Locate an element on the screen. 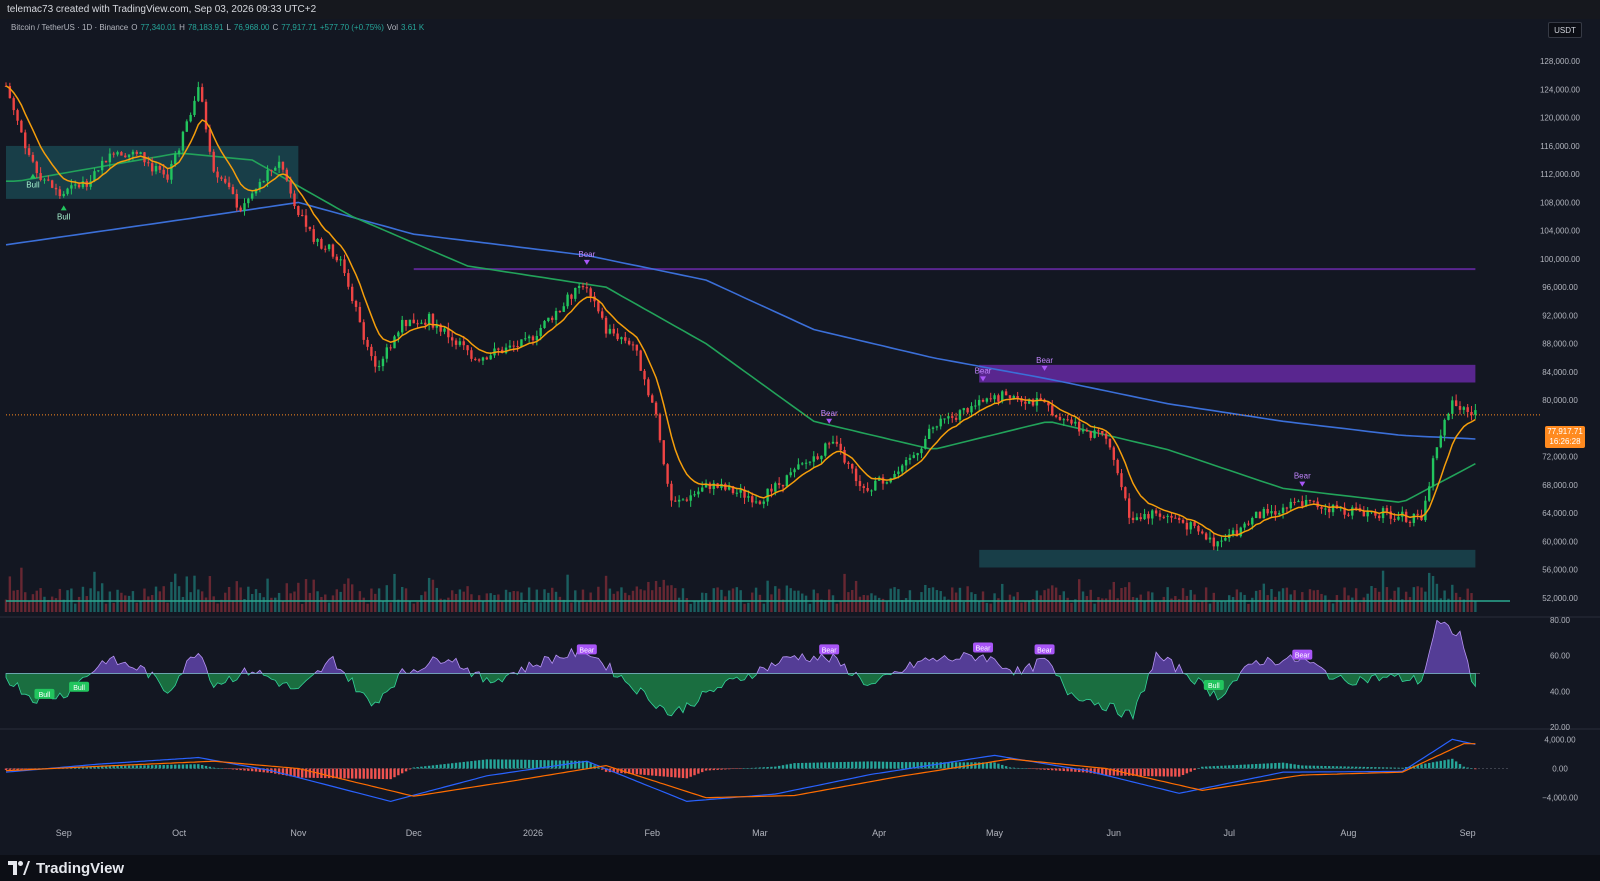 The width and height of the screenshot is (1600, 881). bull-signal-label: Bull is located at coordinates (33, 185).